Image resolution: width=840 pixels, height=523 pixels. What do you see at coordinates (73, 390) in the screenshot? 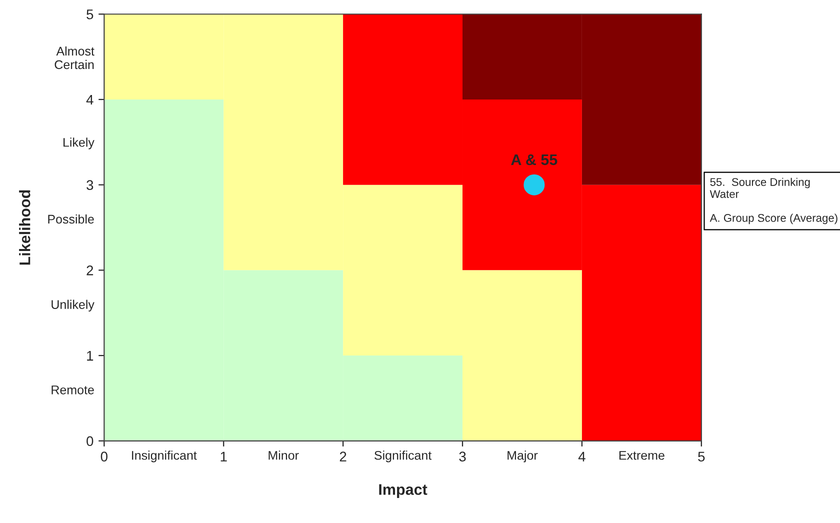
I see `y-tick-label: Remote` at bounding box center [73, 390].